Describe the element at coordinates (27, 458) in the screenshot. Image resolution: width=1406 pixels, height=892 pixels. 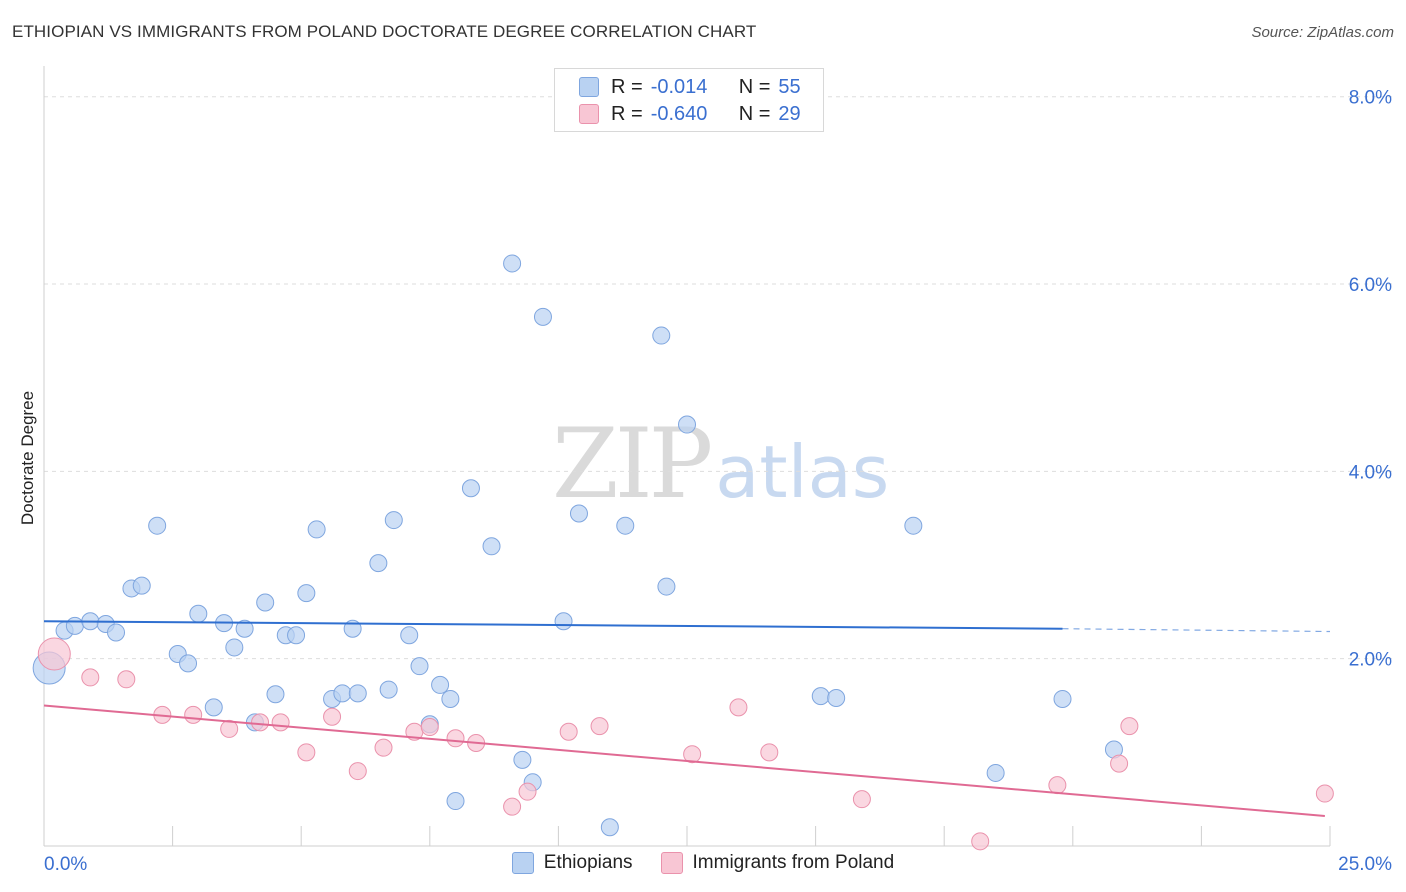
I see `y-axis-label: Doctorate Degree` at that location.